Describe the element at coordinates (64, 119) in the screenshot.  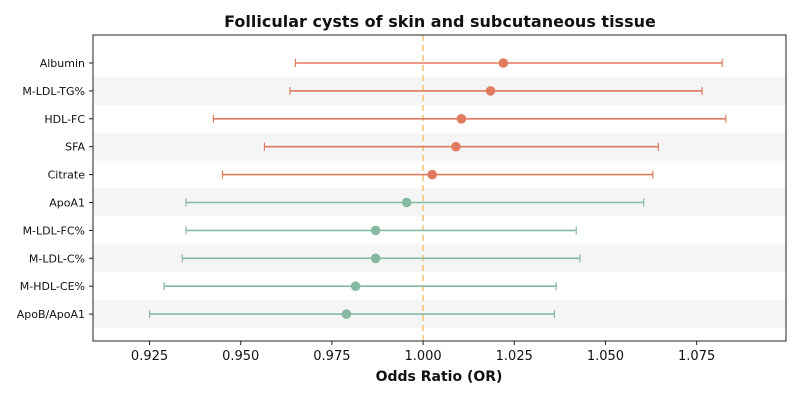
I see `y-tick-label: HDL-FC` at that location.